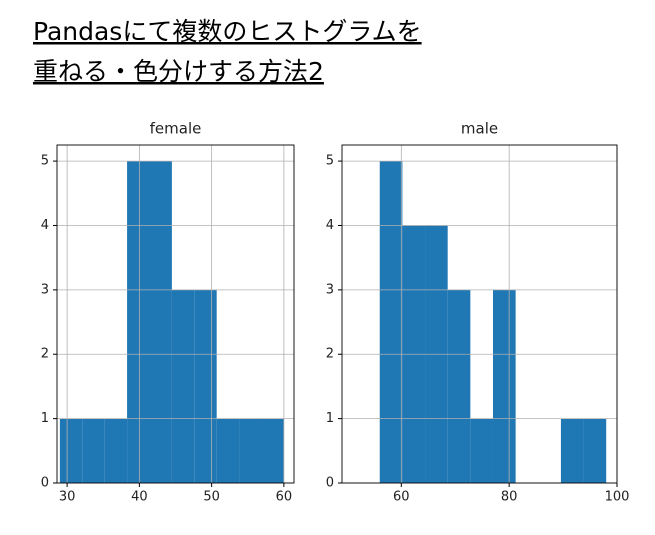  What do you see at coordinates (67, 497) in the screenshot?
I see `x-tick-label: 30` at bounding box center [67, 497].